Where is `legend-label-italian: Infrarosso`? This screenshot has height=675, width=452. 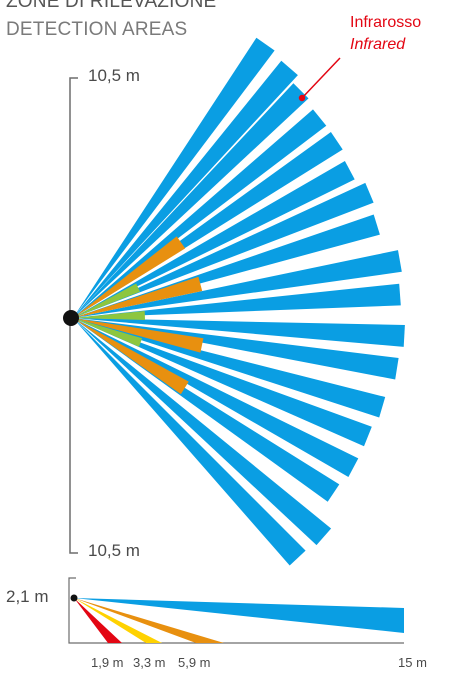
legend-label-italian: Infrarosso is located at coordinates (386, 22).